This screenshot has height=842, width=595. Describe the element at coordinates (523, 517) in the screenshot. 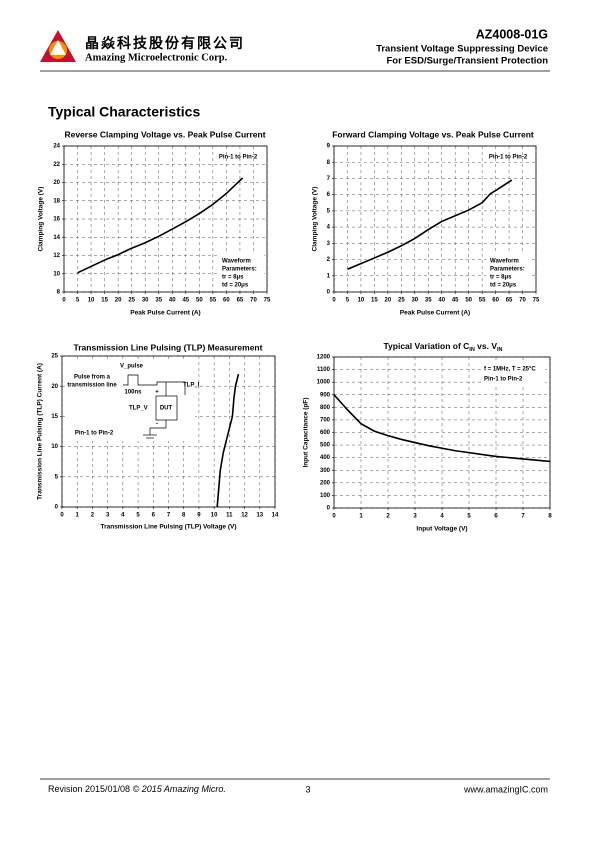

I see `x-tick-label: 7` at that location.